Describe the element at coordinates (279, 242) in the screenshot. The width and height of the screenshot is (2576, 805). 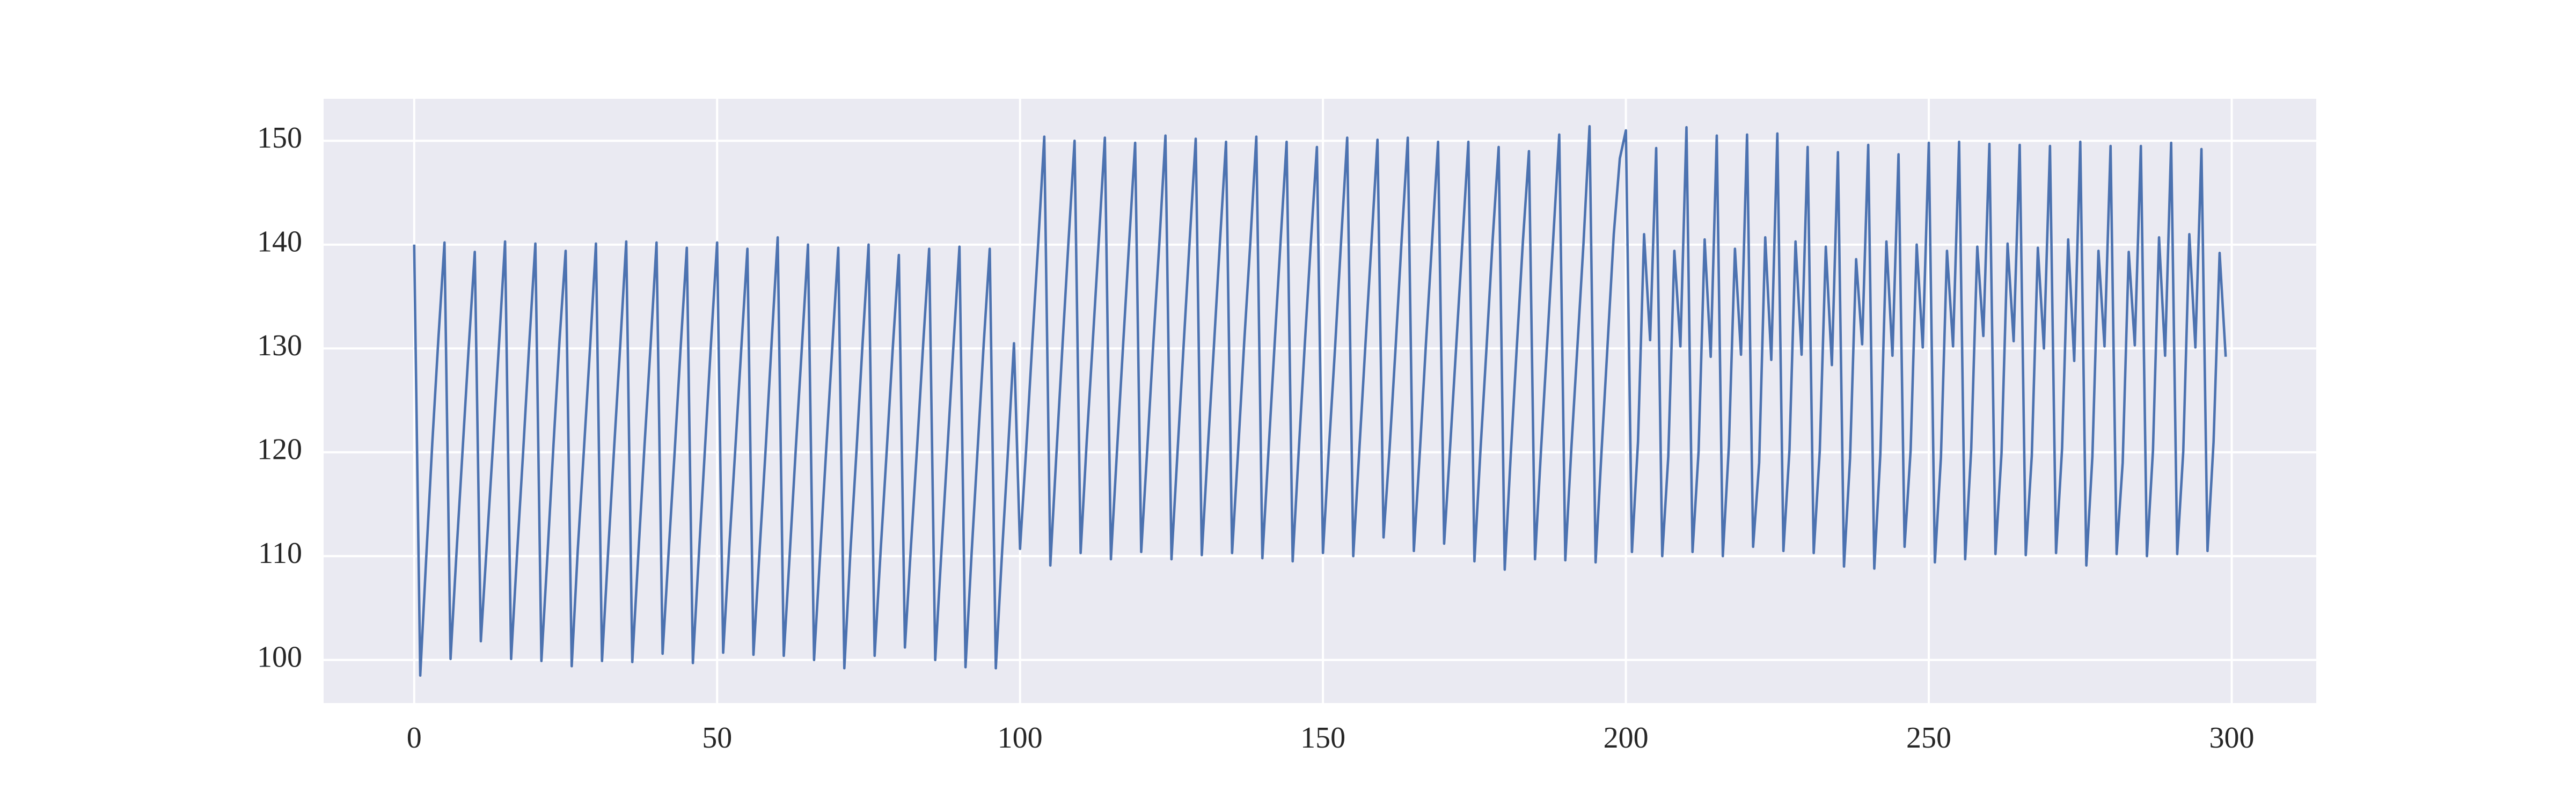
I see `y-tick-label: 140` at that location.